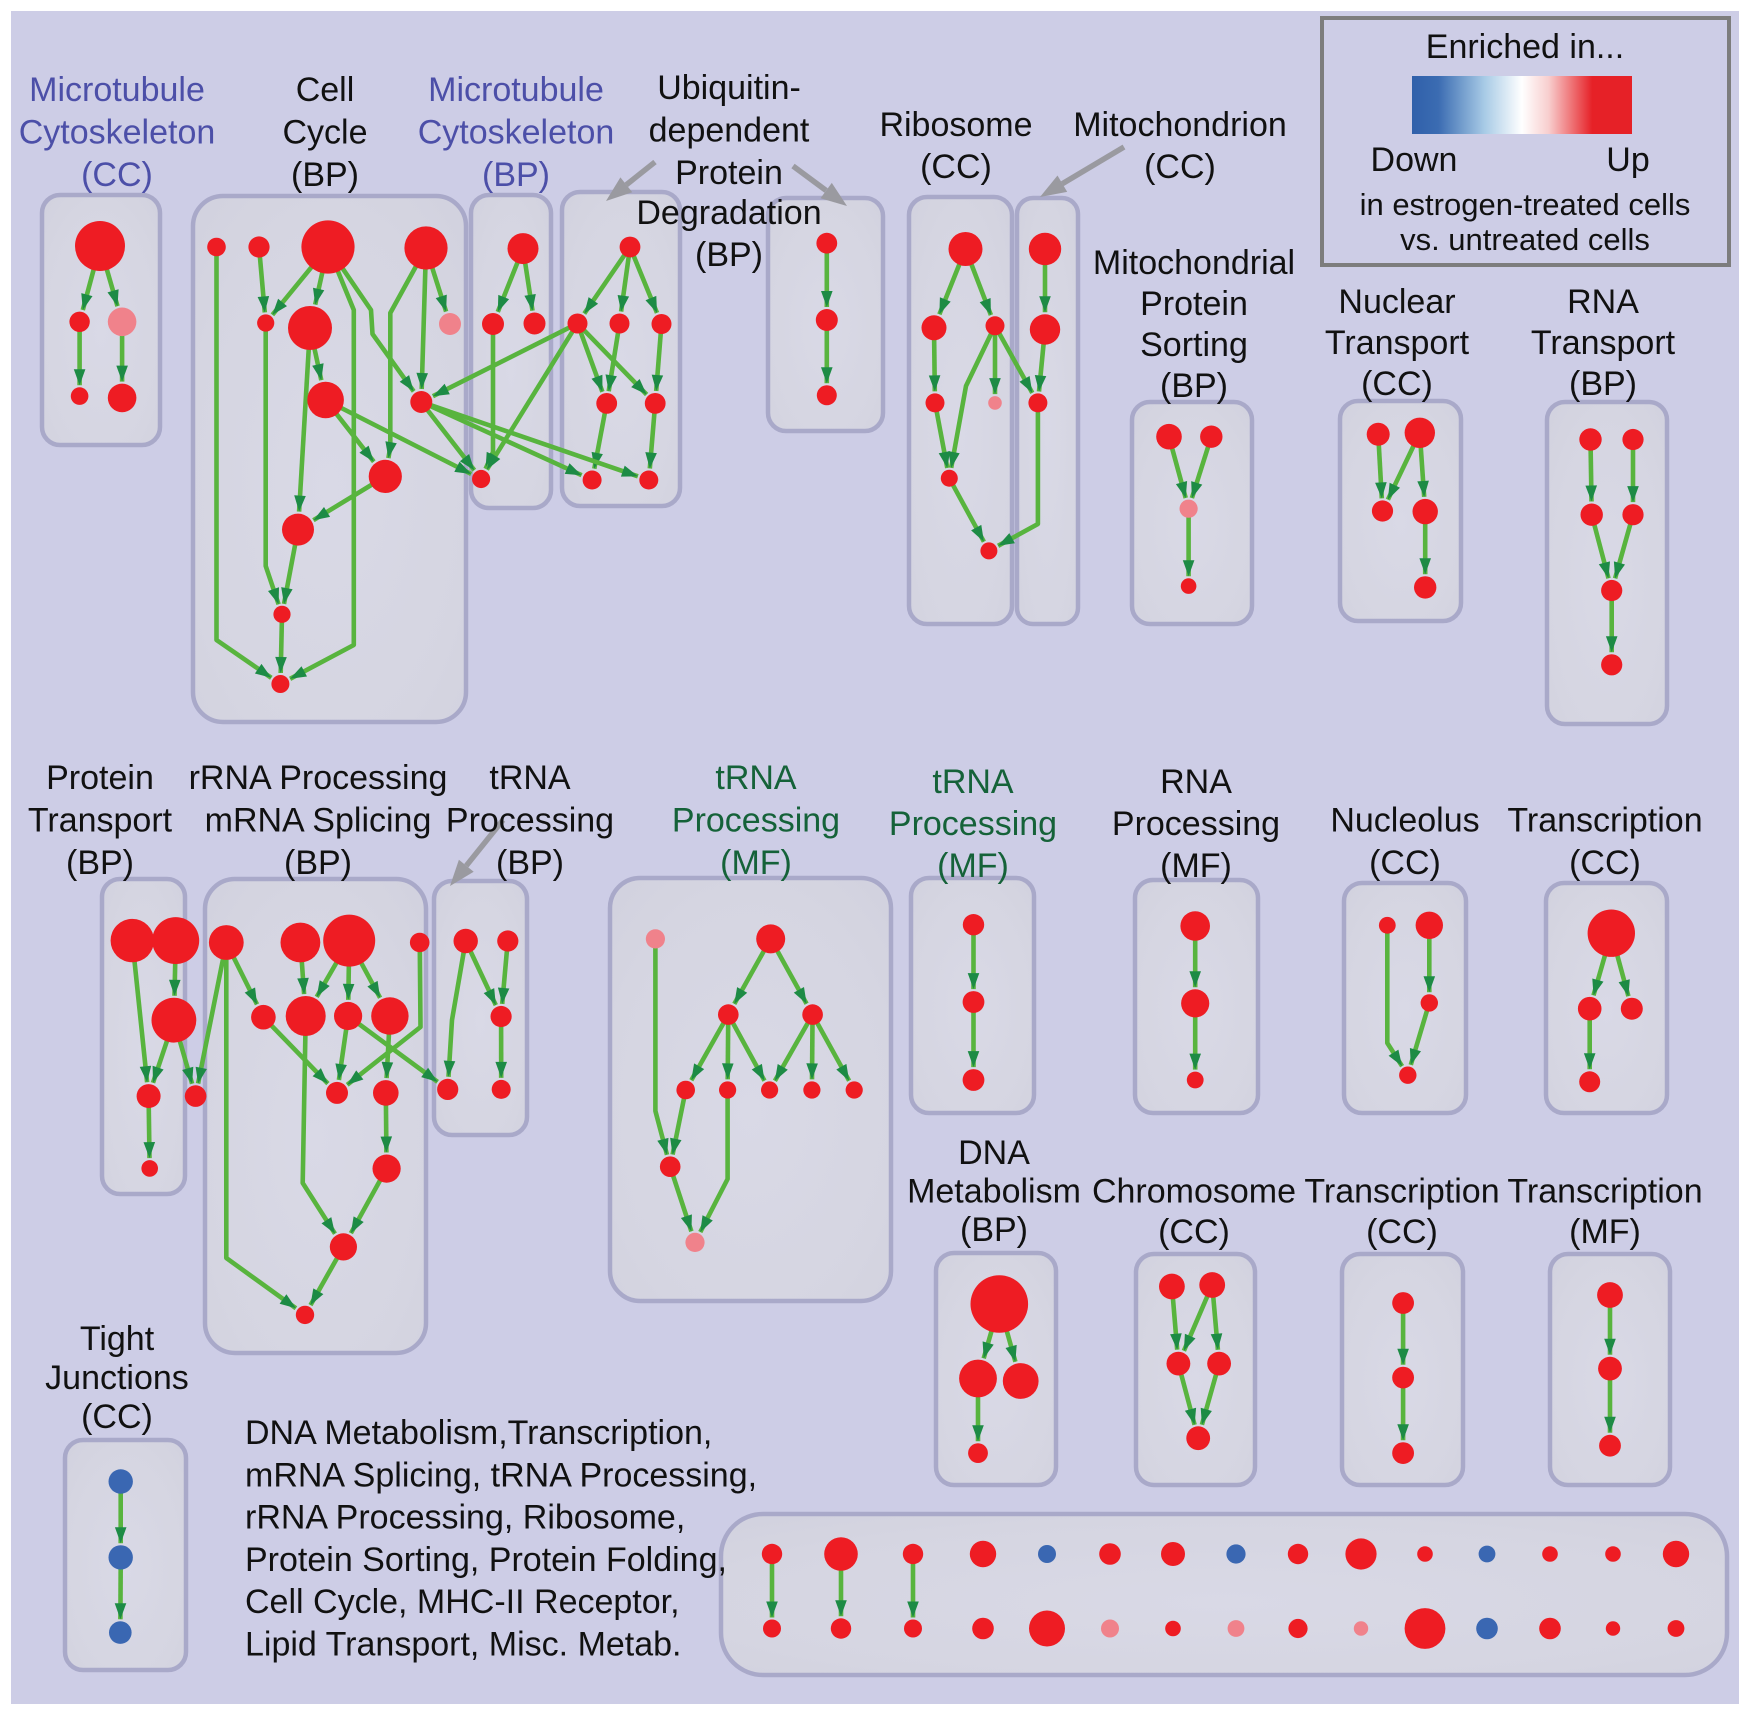 The width and height of the screenshot is (1750, 1715). Describe the element at coordinates (1180, 125) in the screenshot. I see `svg-text: Mitochondrion` at that location.